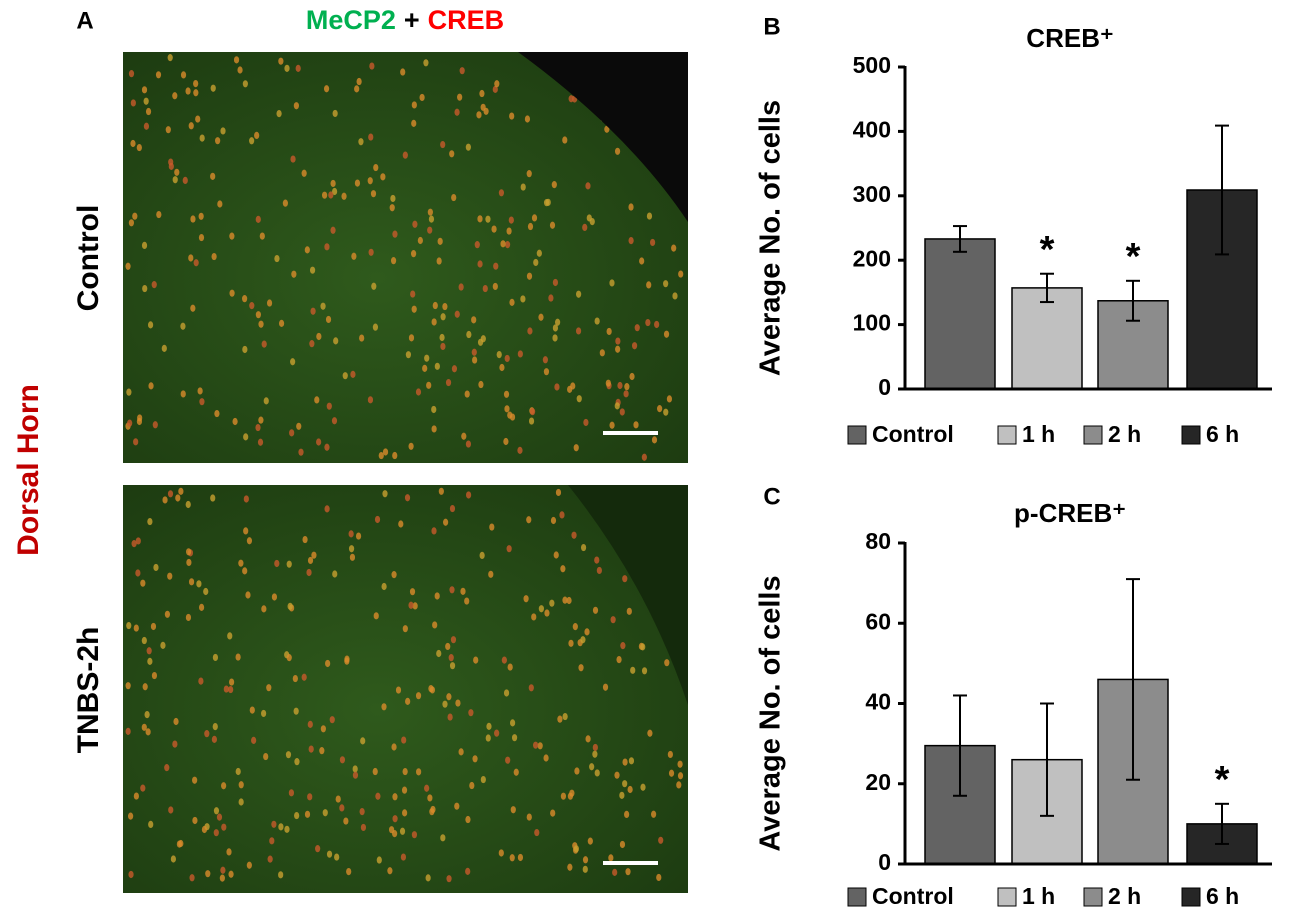 This screenshot has width=1300, height=916. What do you see at coordinates (1047, 338) in the screenshot?
I see `bar` at bounding box center [1047, 338].